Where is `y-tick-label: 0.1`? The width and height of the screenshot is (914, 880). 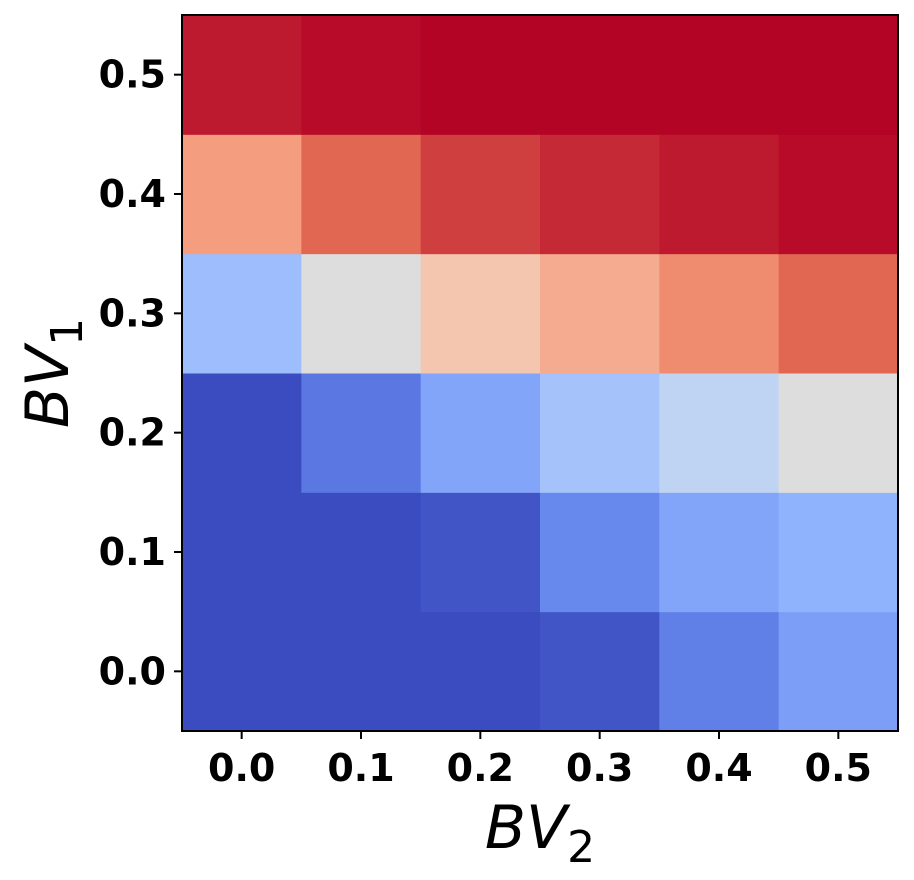 y-tick-label: 0.1 is located at coordinates (132, 552).